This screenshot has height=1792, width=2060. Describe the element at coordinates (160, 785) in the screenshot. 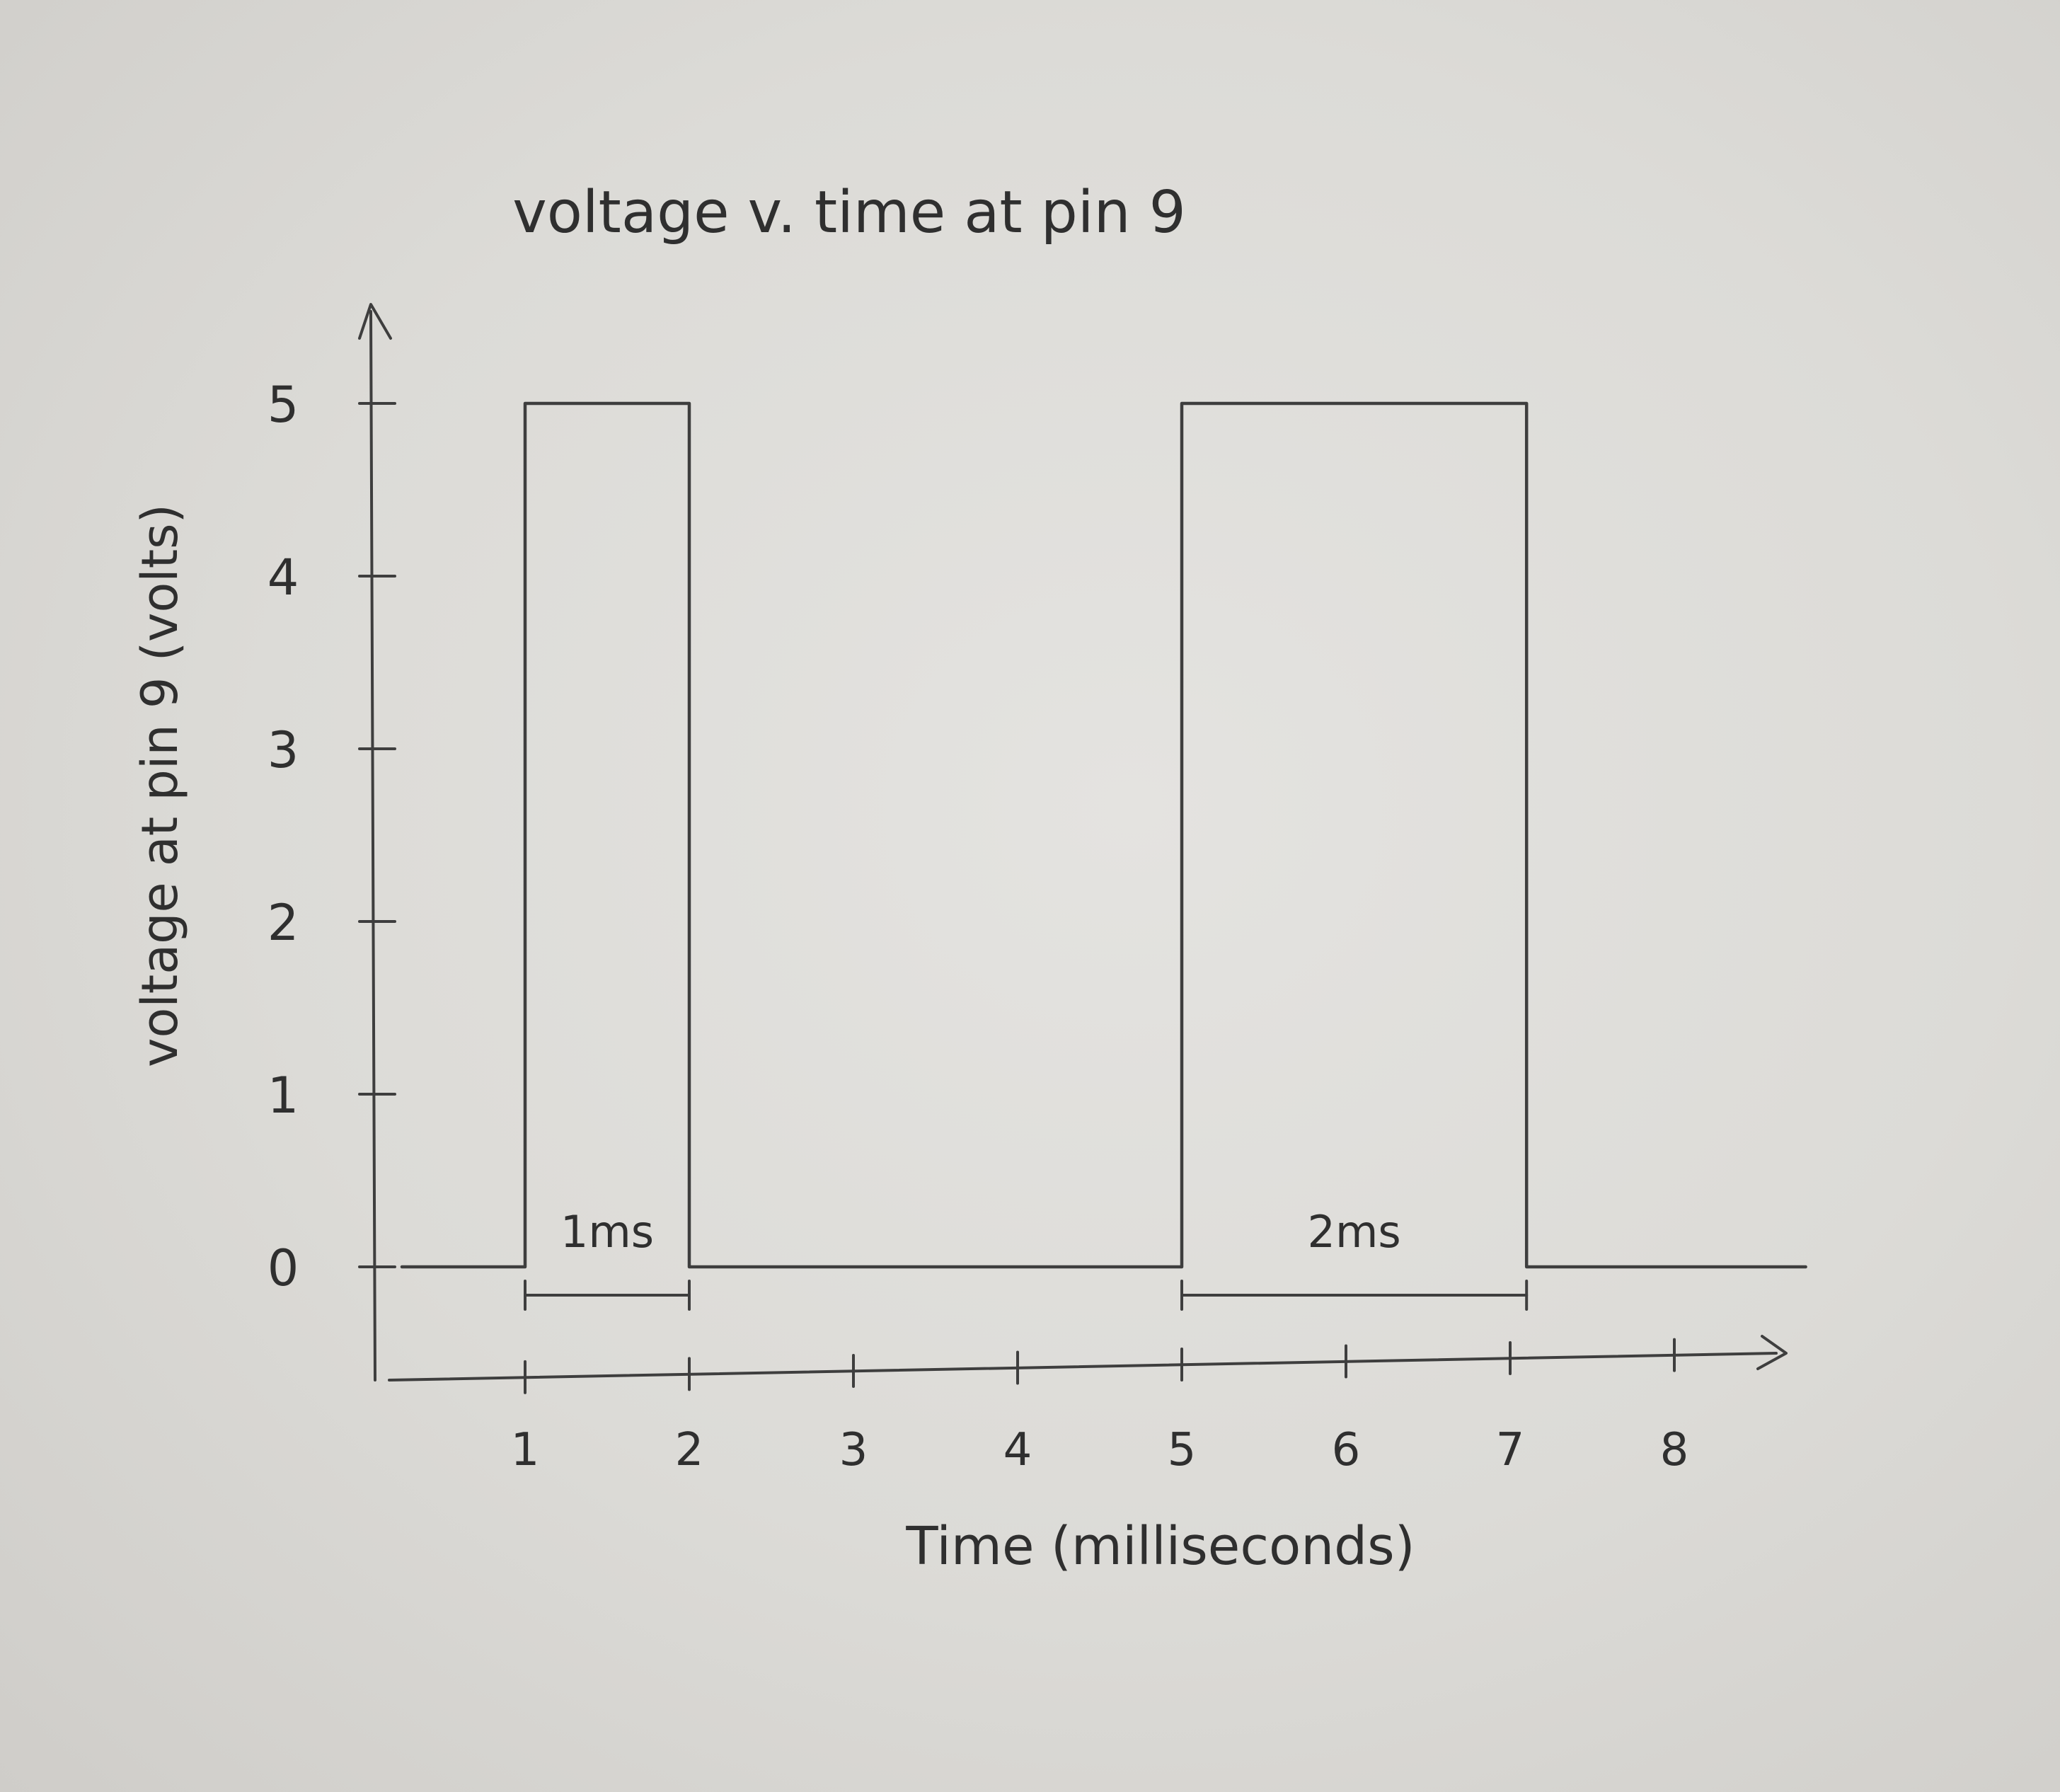

I see `y-axis-label: voltage at pin 9 (volts)` at that location.